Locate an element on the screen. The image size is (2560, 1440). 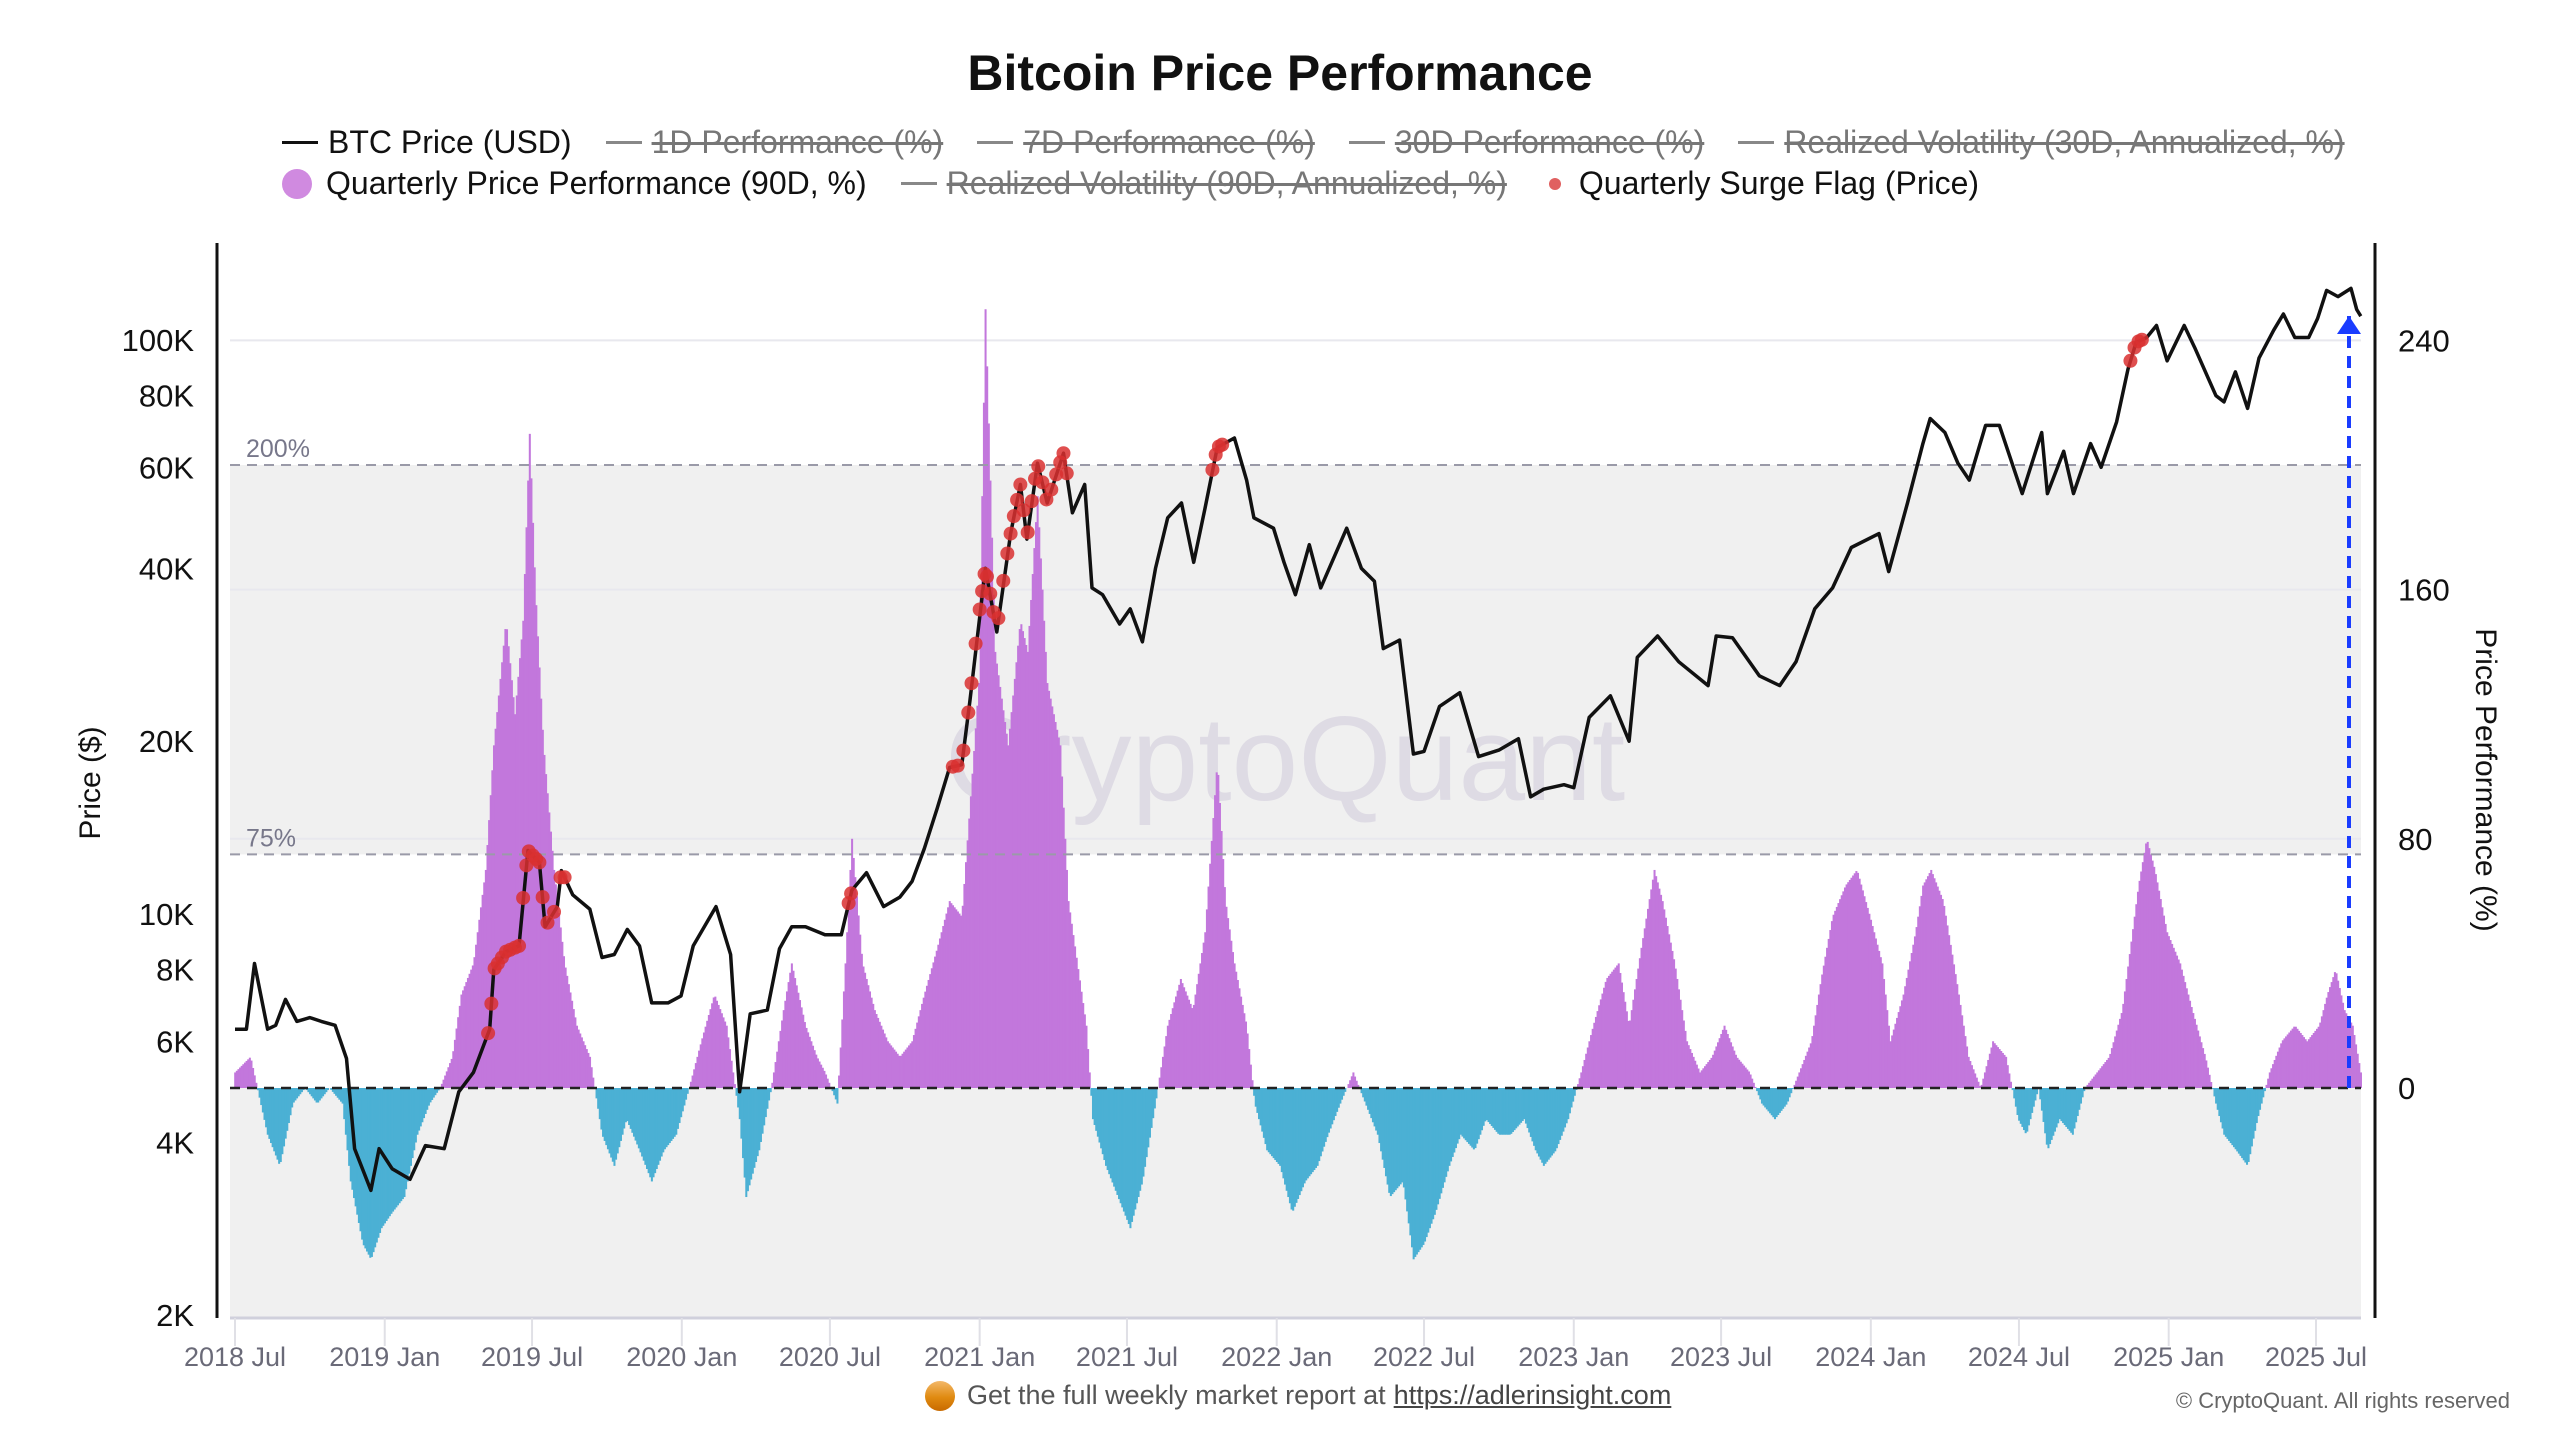
legend-item-realized-volatility-90d: Realized Volatility (90D, Annualized, %) is located at coordinates (1203, 183).